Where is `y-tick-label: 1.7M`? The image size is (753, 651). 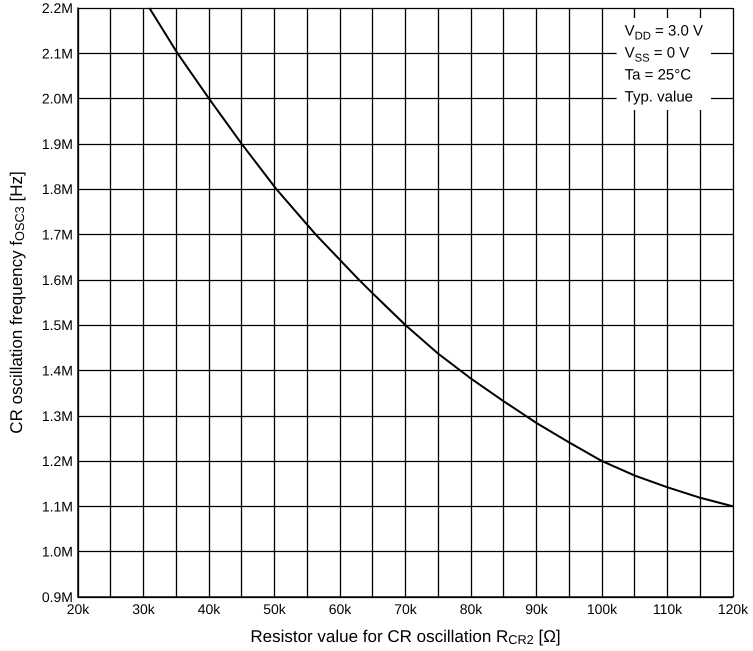 y-tick-label: 1.7M is located at coordinates (57, 234).